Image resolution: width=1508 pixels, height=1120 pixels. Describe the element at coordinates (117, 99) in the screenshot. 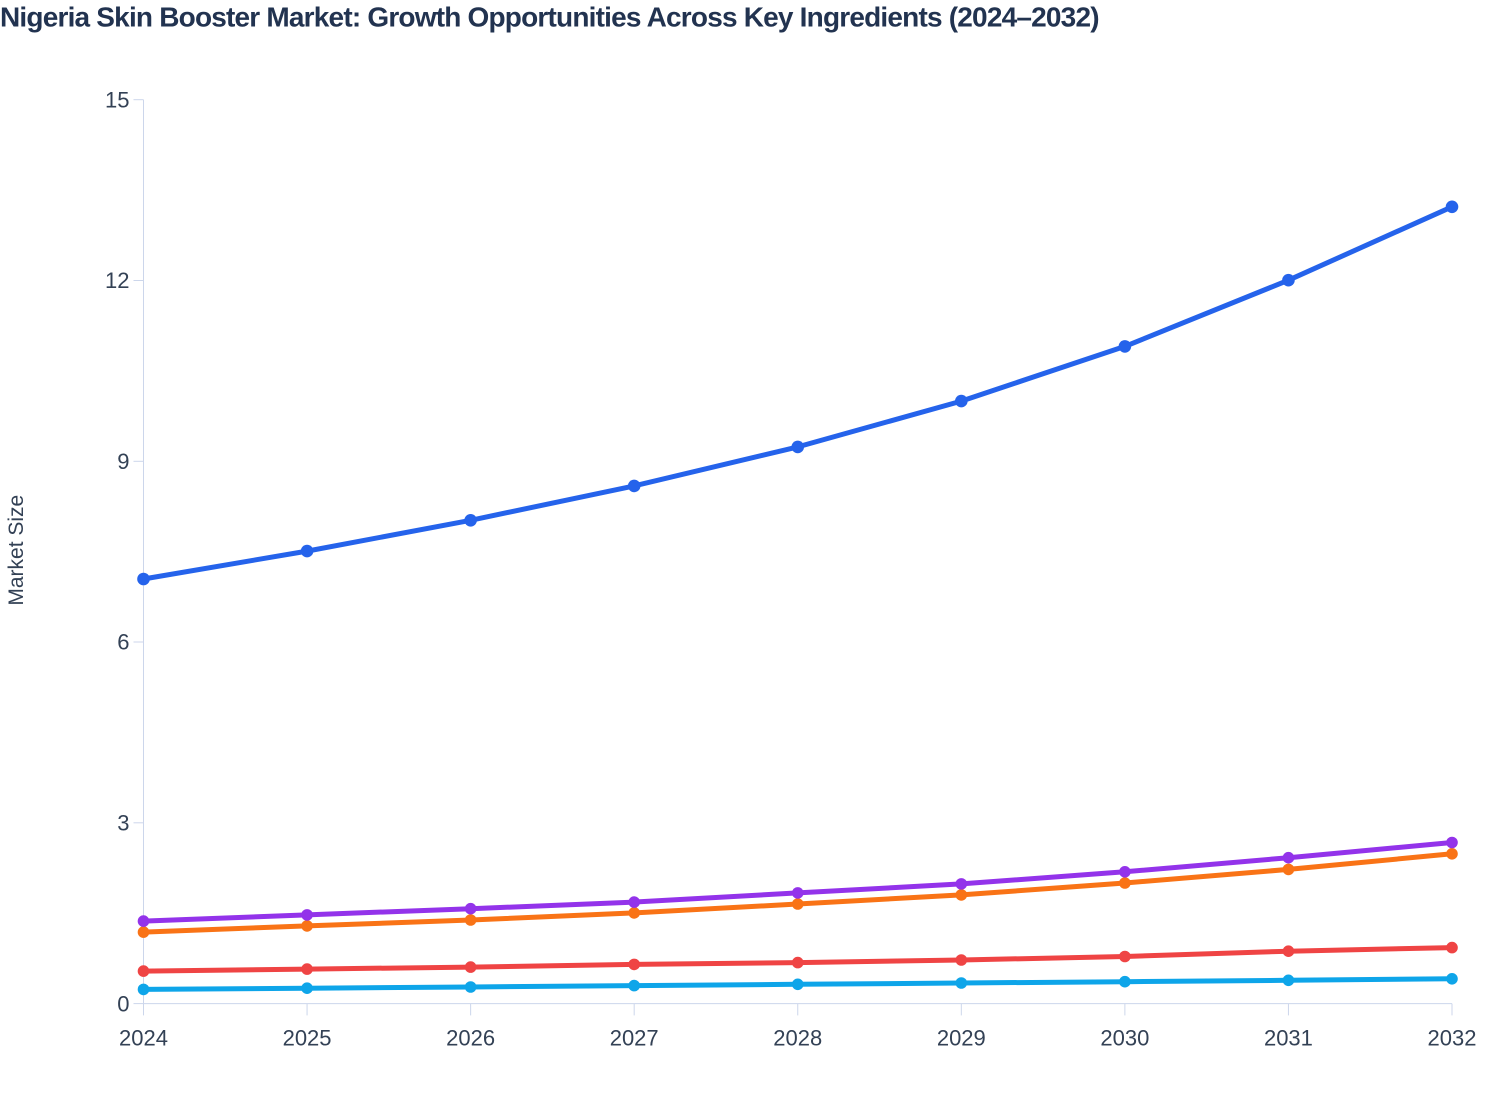

I see `svg-text: 15` at that location.